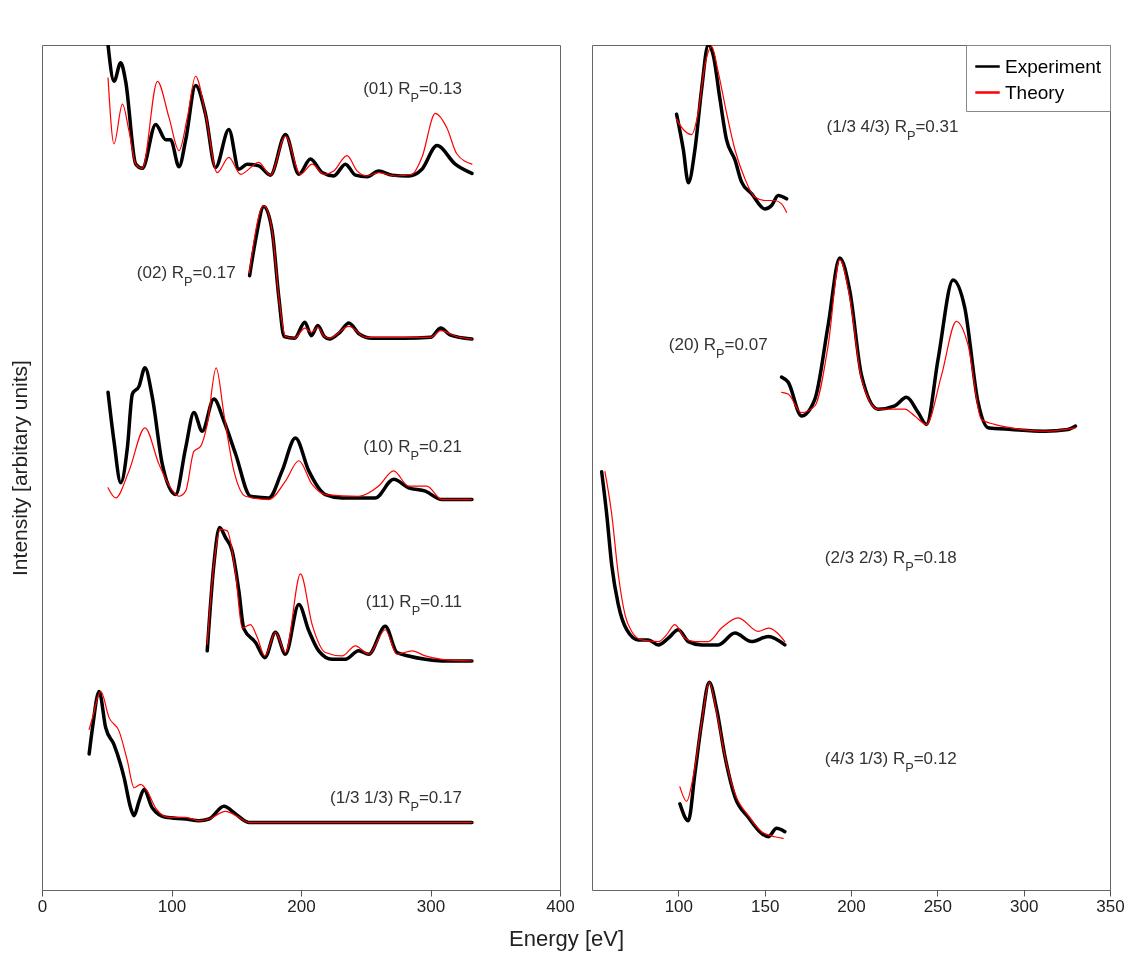  I want to click on annotation: (02) R$_{P}$=0.17, so click(186, 275).